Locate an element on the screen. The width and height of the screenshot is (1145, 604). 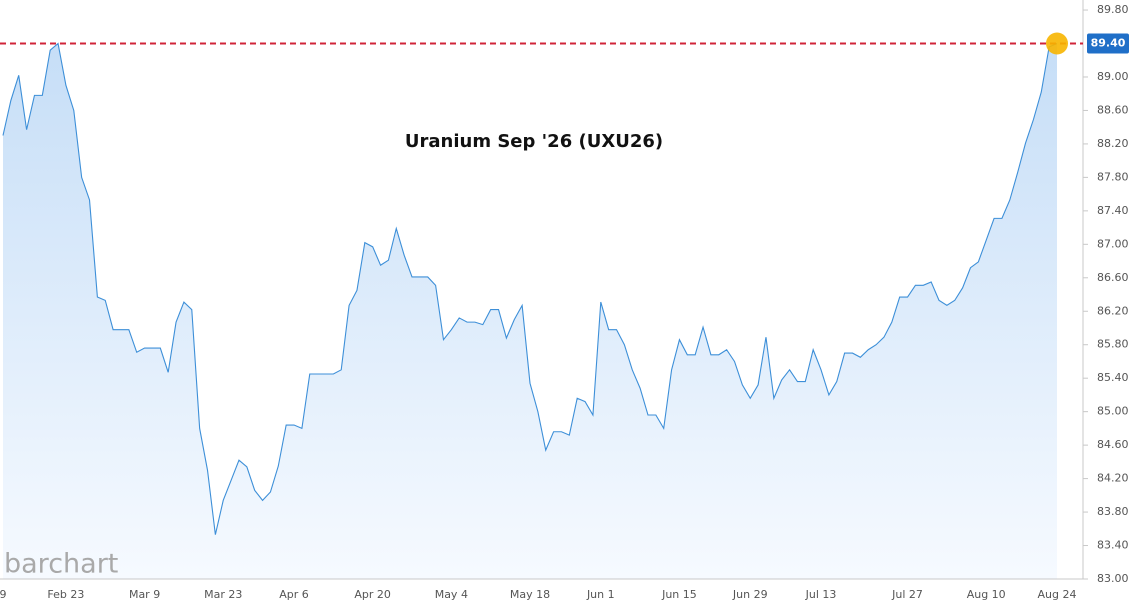
x-tick-label: Apr 20 is located at coordinates (372, 594).